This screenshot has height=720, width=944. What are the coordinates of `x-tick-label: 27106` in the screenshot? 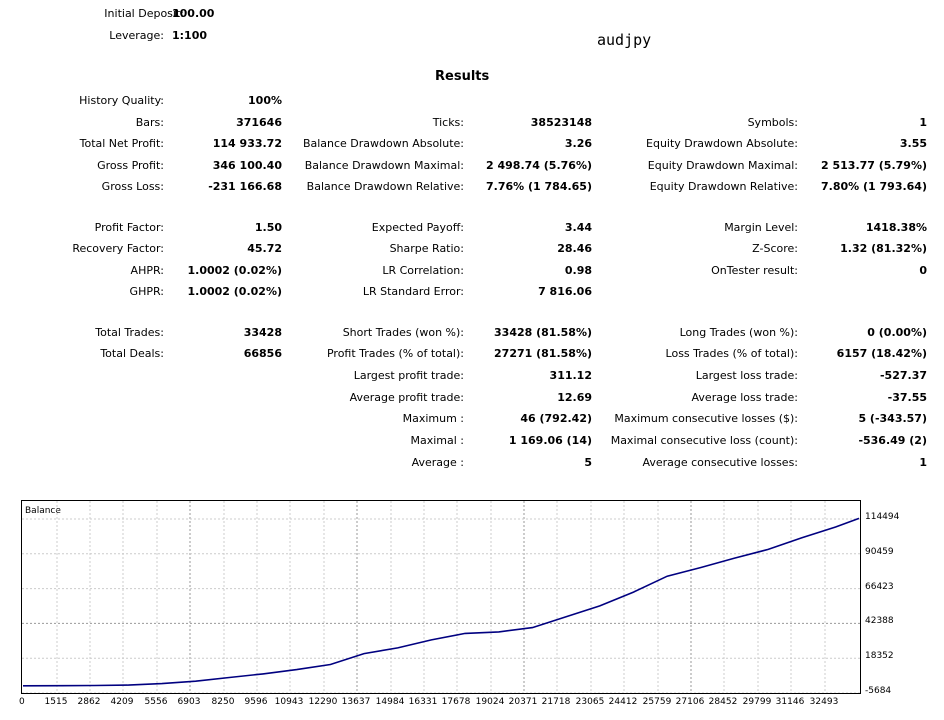 It's located at (690, 702).